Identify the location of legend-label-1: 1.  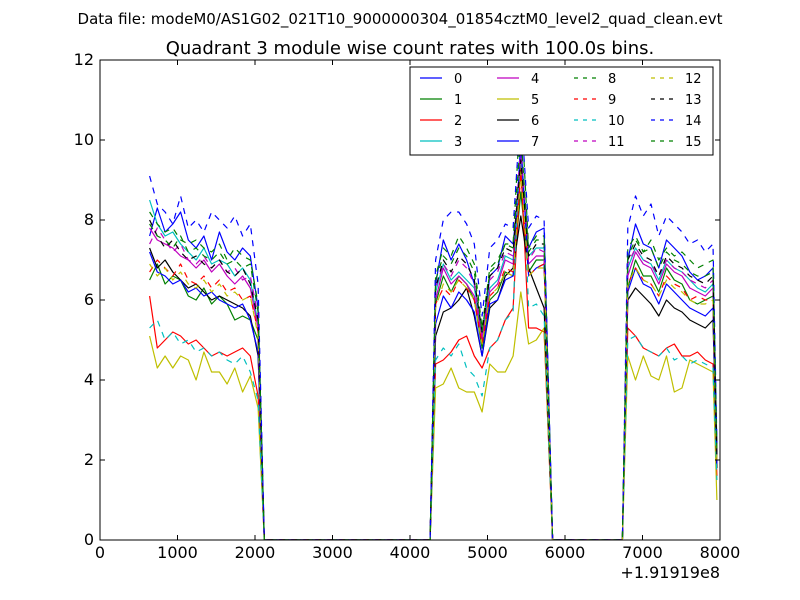
(458, 100).